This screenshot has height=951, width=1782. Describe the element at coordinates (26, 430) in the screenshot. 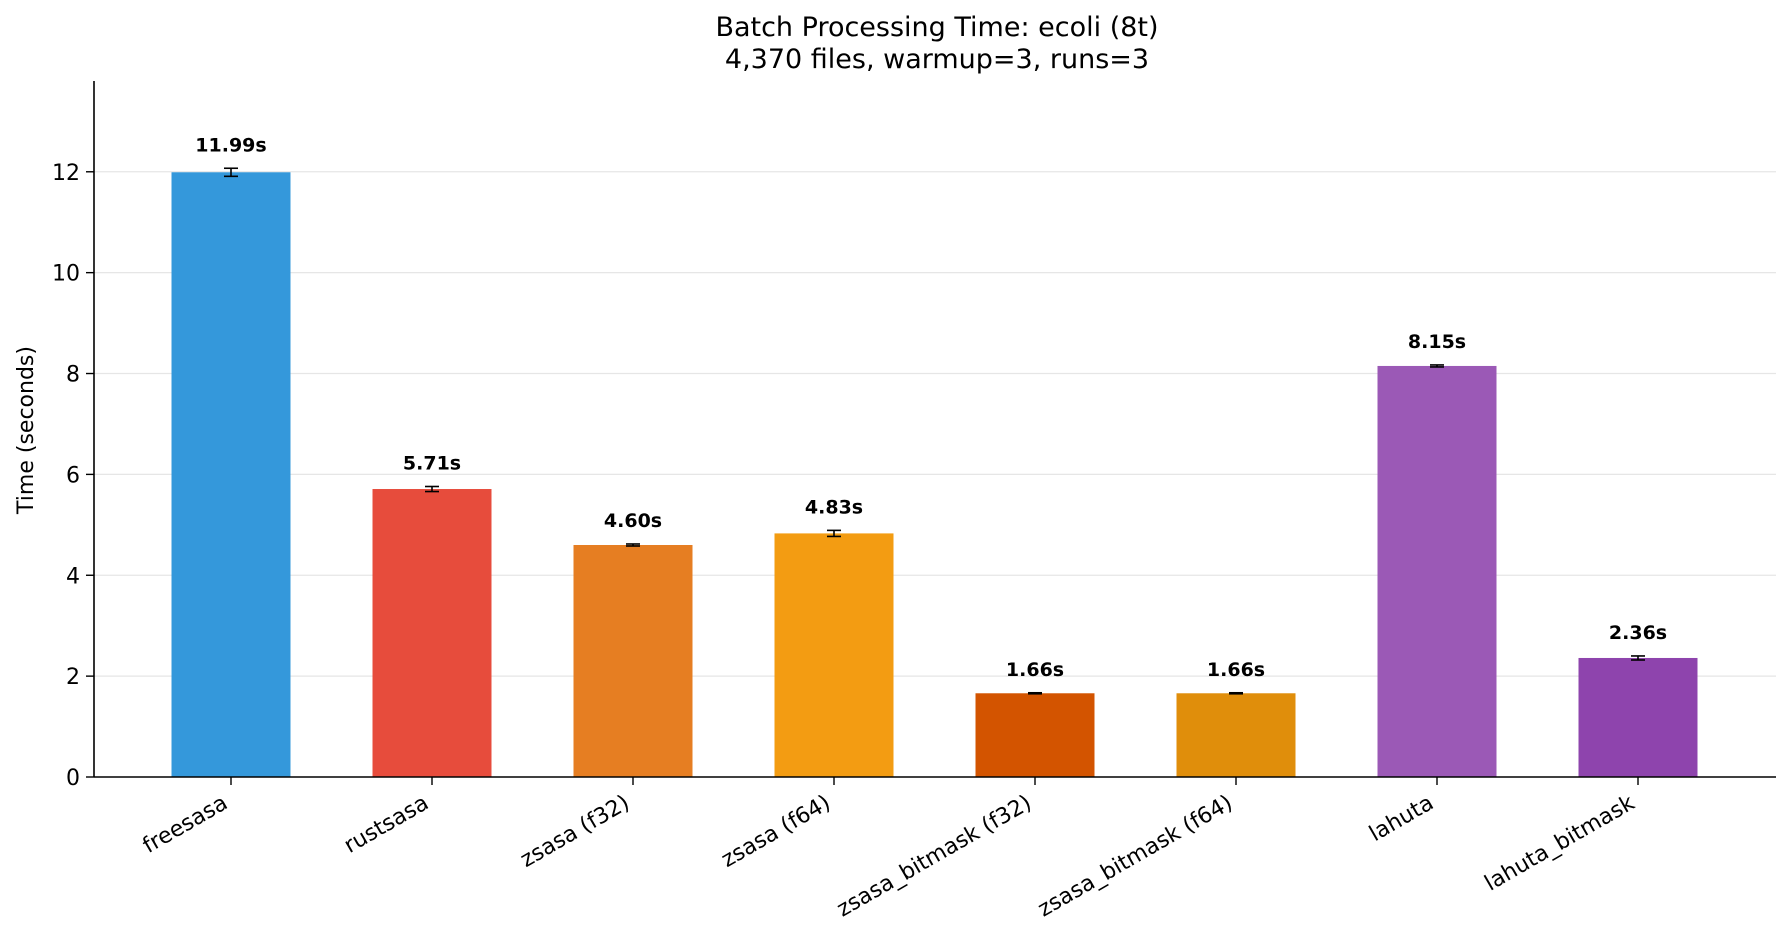

I see `y-axis-label: Time (seconds)` at that location.